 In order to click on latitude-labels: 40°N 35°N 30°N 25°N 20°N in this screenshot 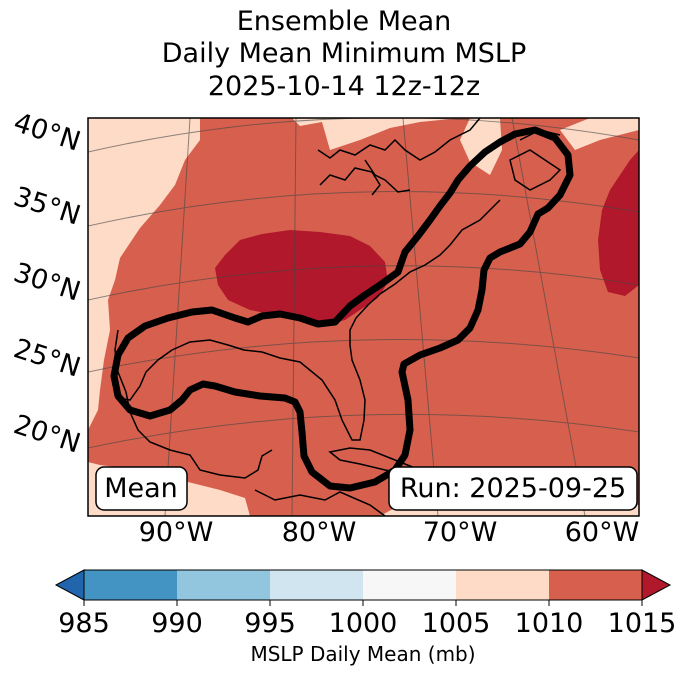, I will do `click(47, 283)`.